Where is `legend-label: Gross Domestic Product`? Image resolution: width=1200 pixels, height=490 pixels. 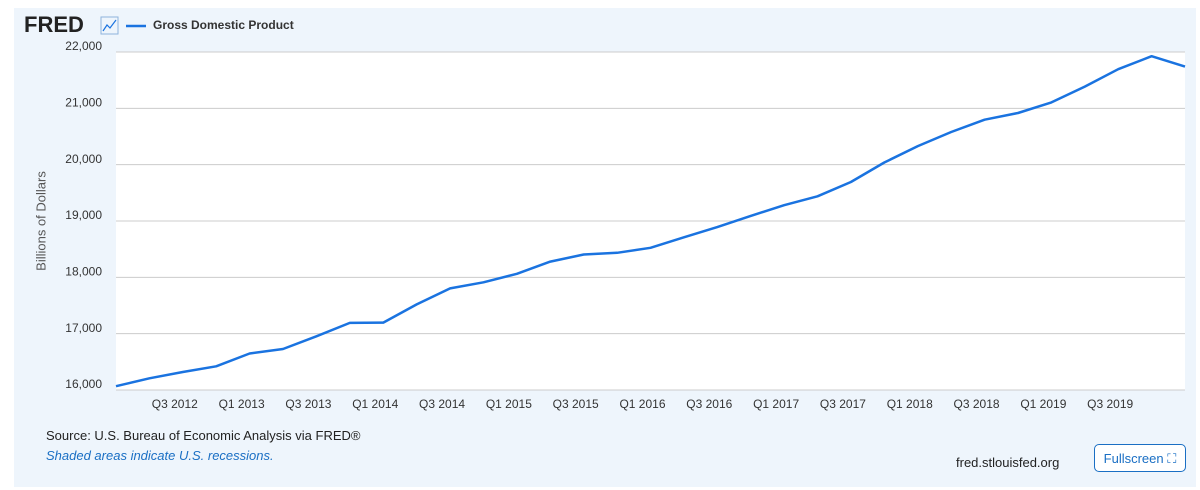
legend-label: Gross Domestic Product is located at coordinates (223, 25).